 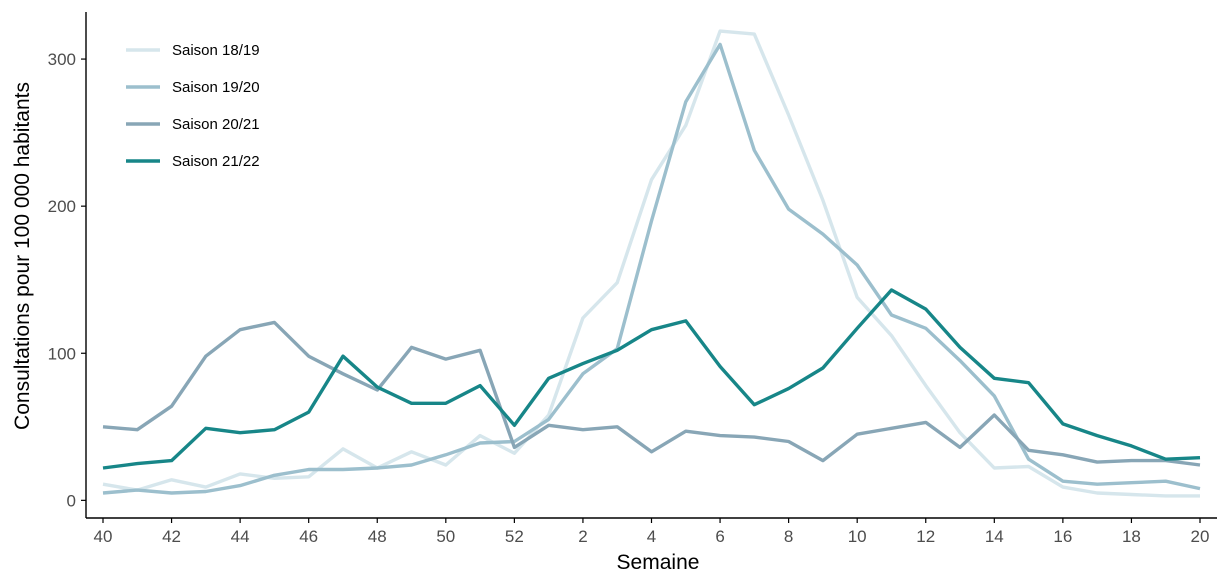 What do you see at coordinates (857, 536) in the screenshot?
I see `x-tick-label: 10` at bounding box center [857, 536].